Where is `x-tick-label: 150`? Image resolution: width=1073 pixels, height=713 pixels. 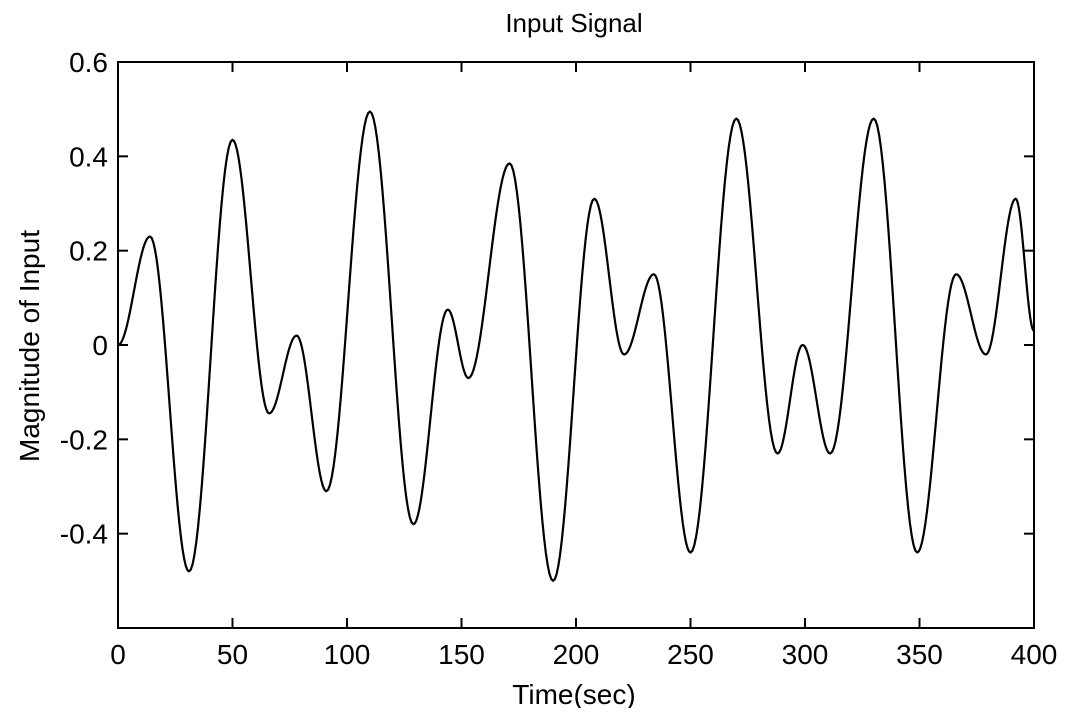
x-tick-label: 150 is located at coordinates (461, 654).